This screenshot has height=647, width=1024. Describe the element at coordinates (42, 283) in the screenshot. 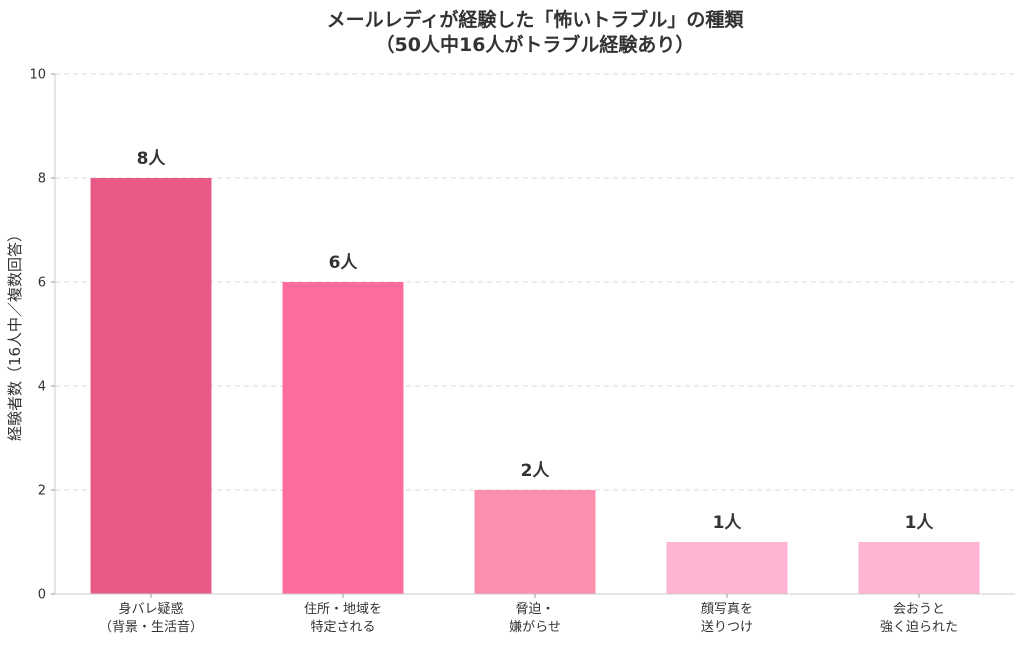

I see `y-tick-label: 6` at that location.